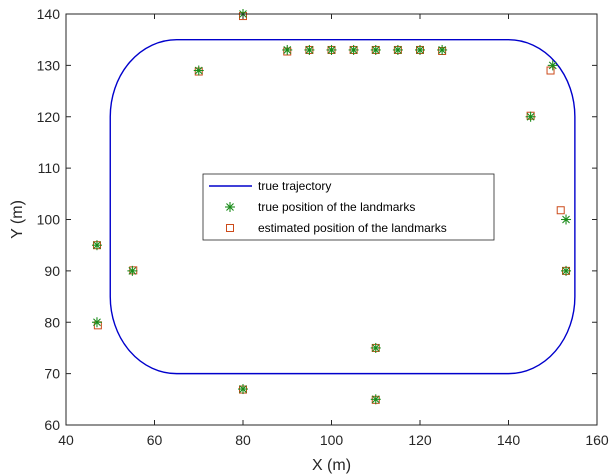  What do you see at coordinates (560, 210) in the screenshot?
I see `estimated-landmark-point` at bounding box center [560, 210].